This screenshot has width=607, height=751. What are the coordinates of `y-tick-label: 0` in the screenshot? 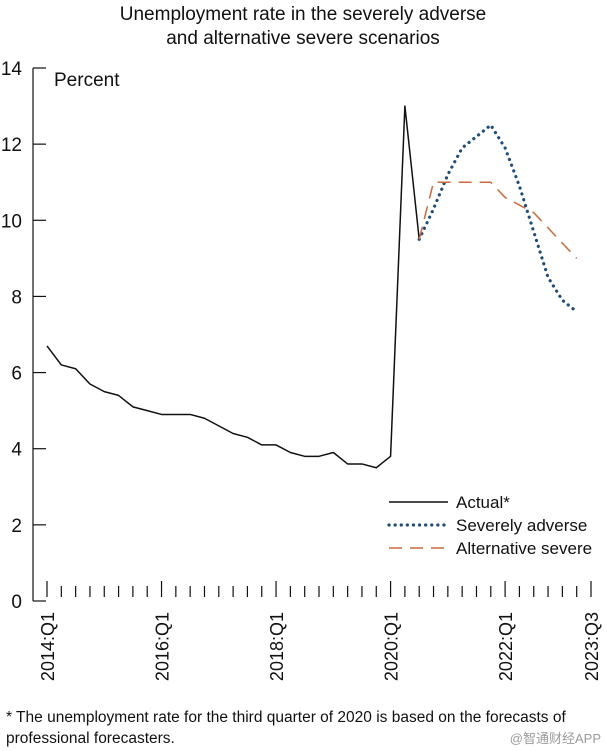 It's located at (16, 602).